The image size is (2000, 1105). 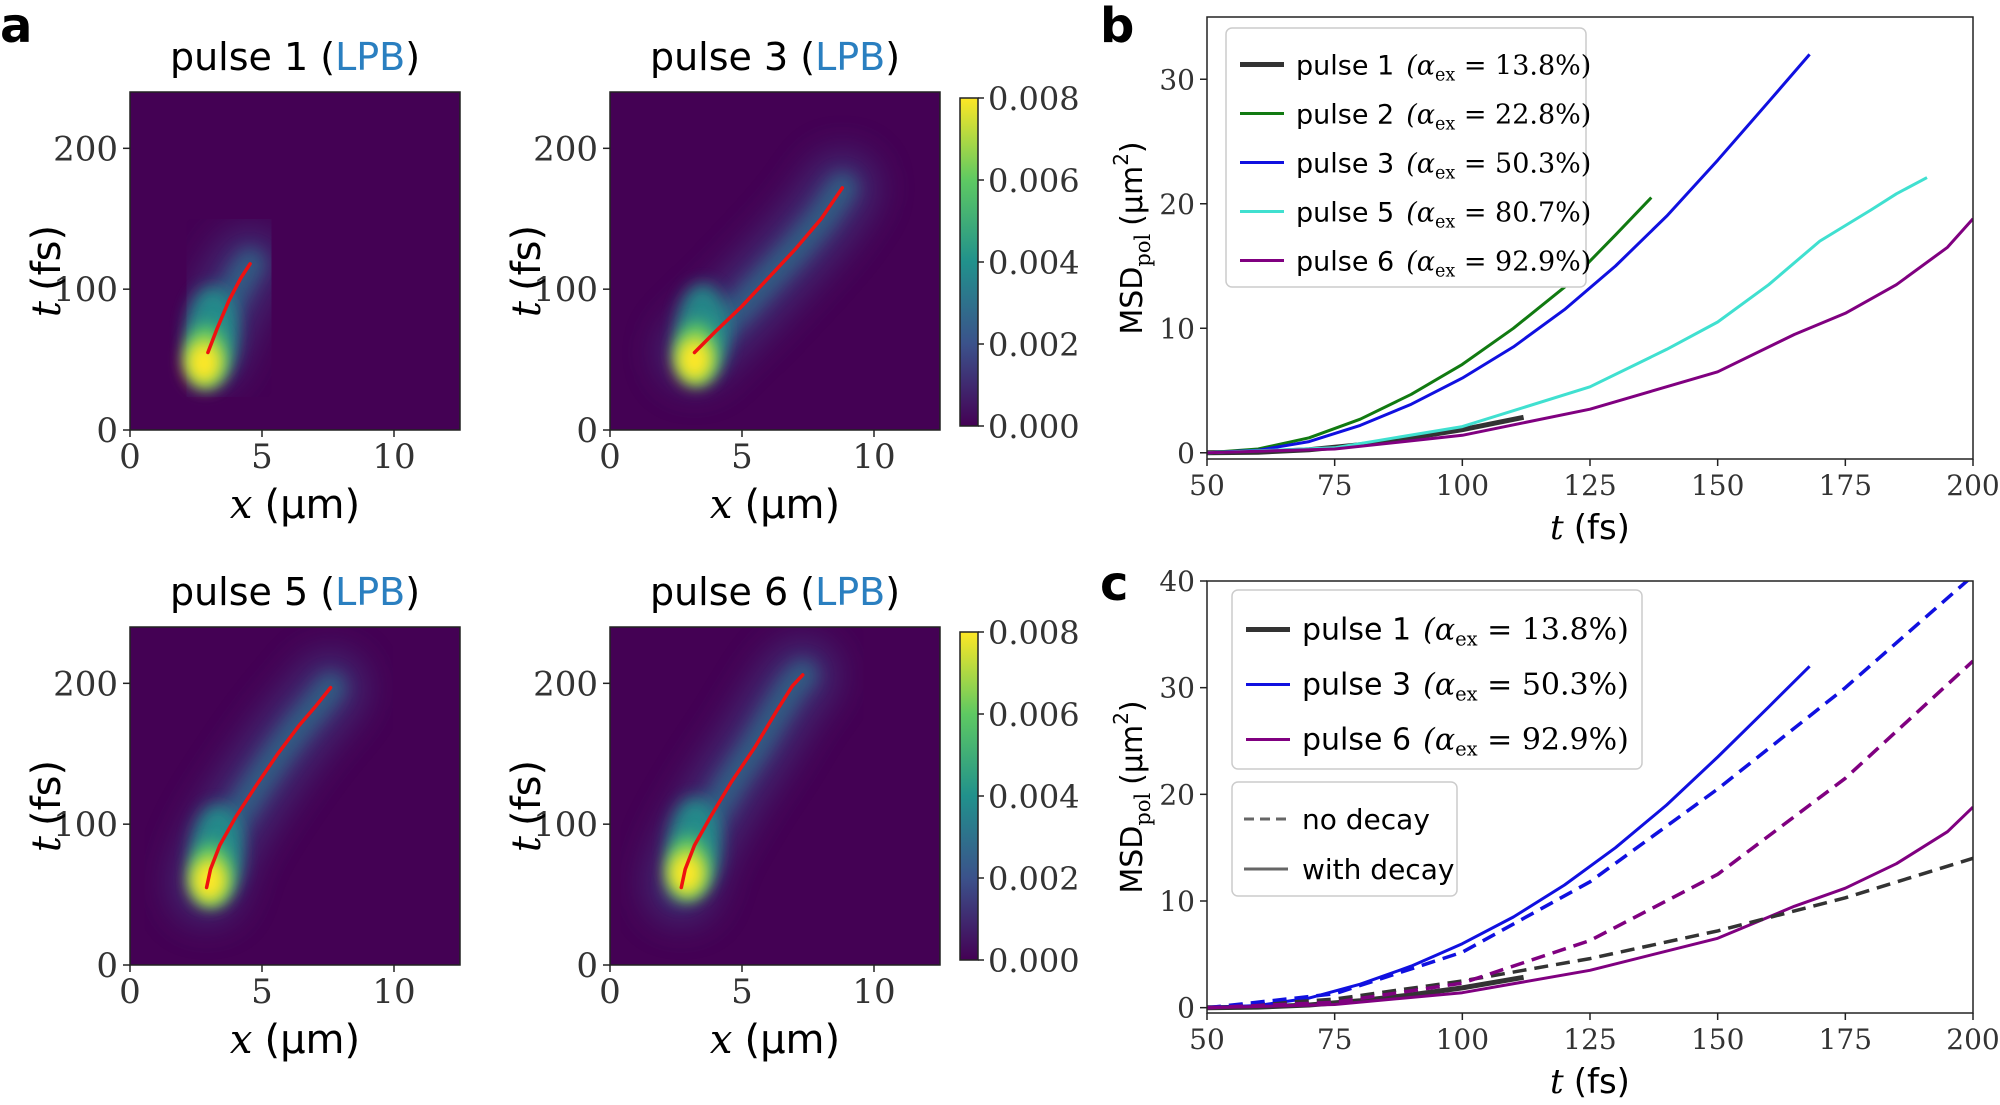 What do you see at coordinates (587, 431) in the screenshot?
I see `y-tick-label: 0` at bounding box center [587, 431].